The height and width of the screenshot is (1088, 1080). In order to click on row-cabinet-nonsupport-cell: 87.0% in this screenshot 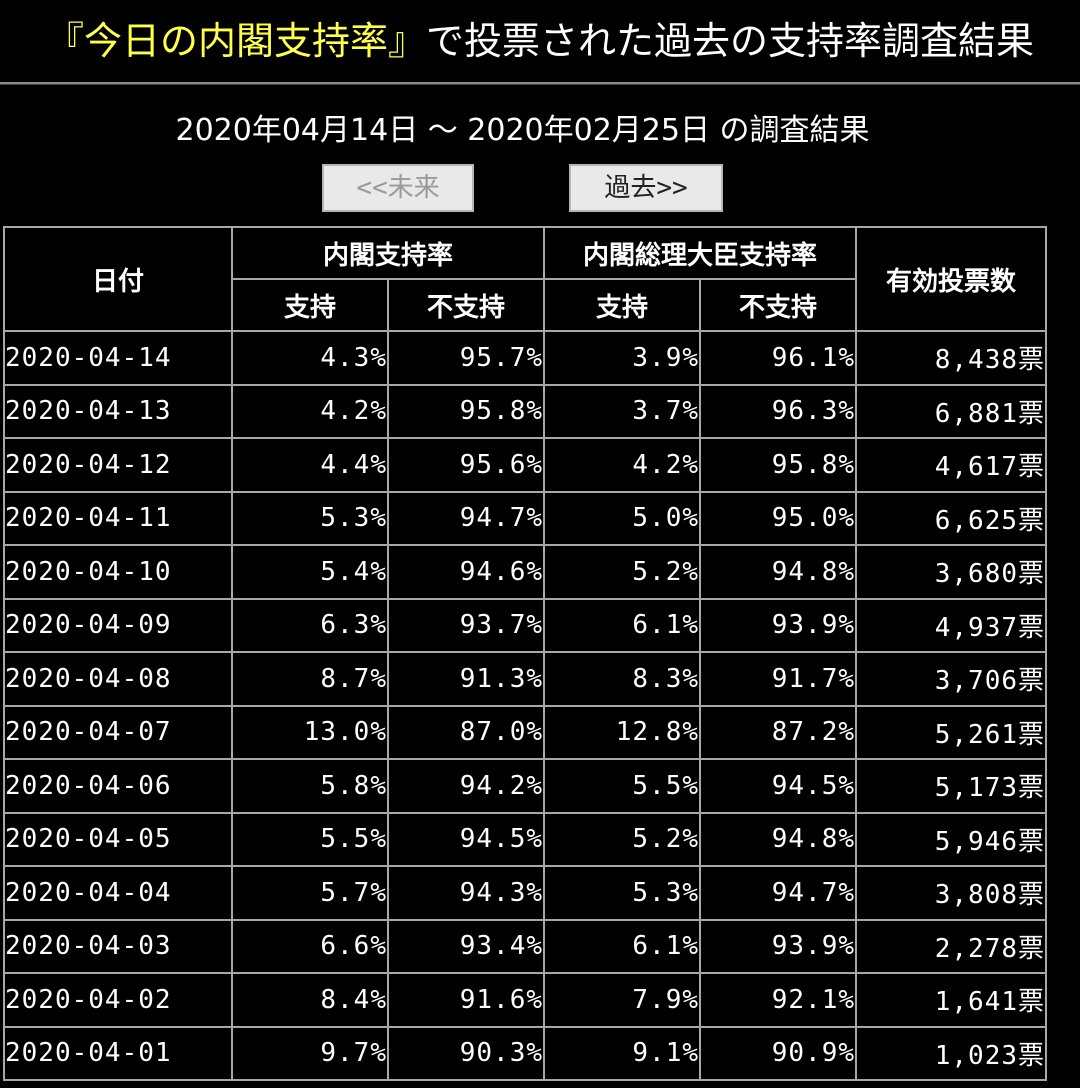, I will do `click(466, 732)`.